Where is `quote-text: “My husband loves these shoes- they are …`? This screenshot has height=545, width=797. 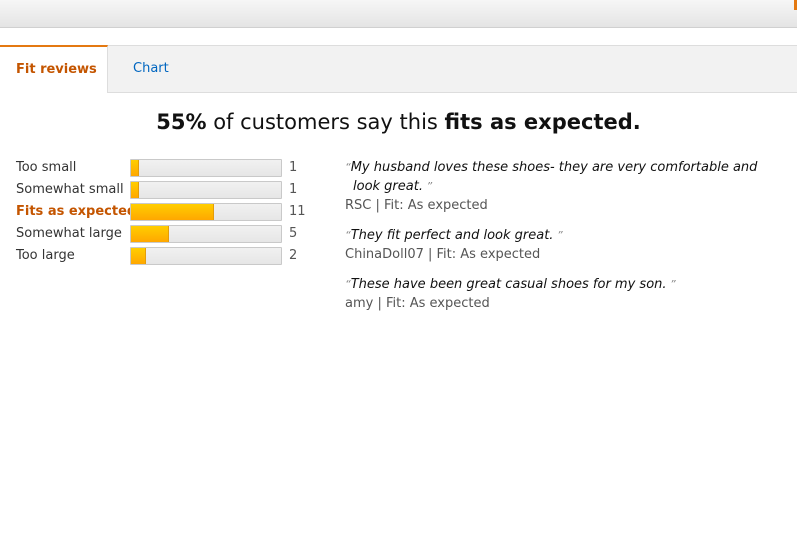
quote-text: “My husband loves these shoes- they are … is located at coordinates (565, 177).